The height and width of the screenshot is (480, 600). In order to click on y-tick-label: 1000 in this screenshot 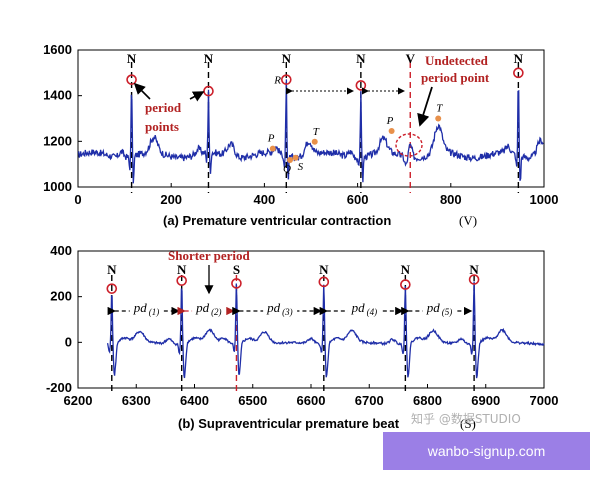, I will do `click(57, 186)`.